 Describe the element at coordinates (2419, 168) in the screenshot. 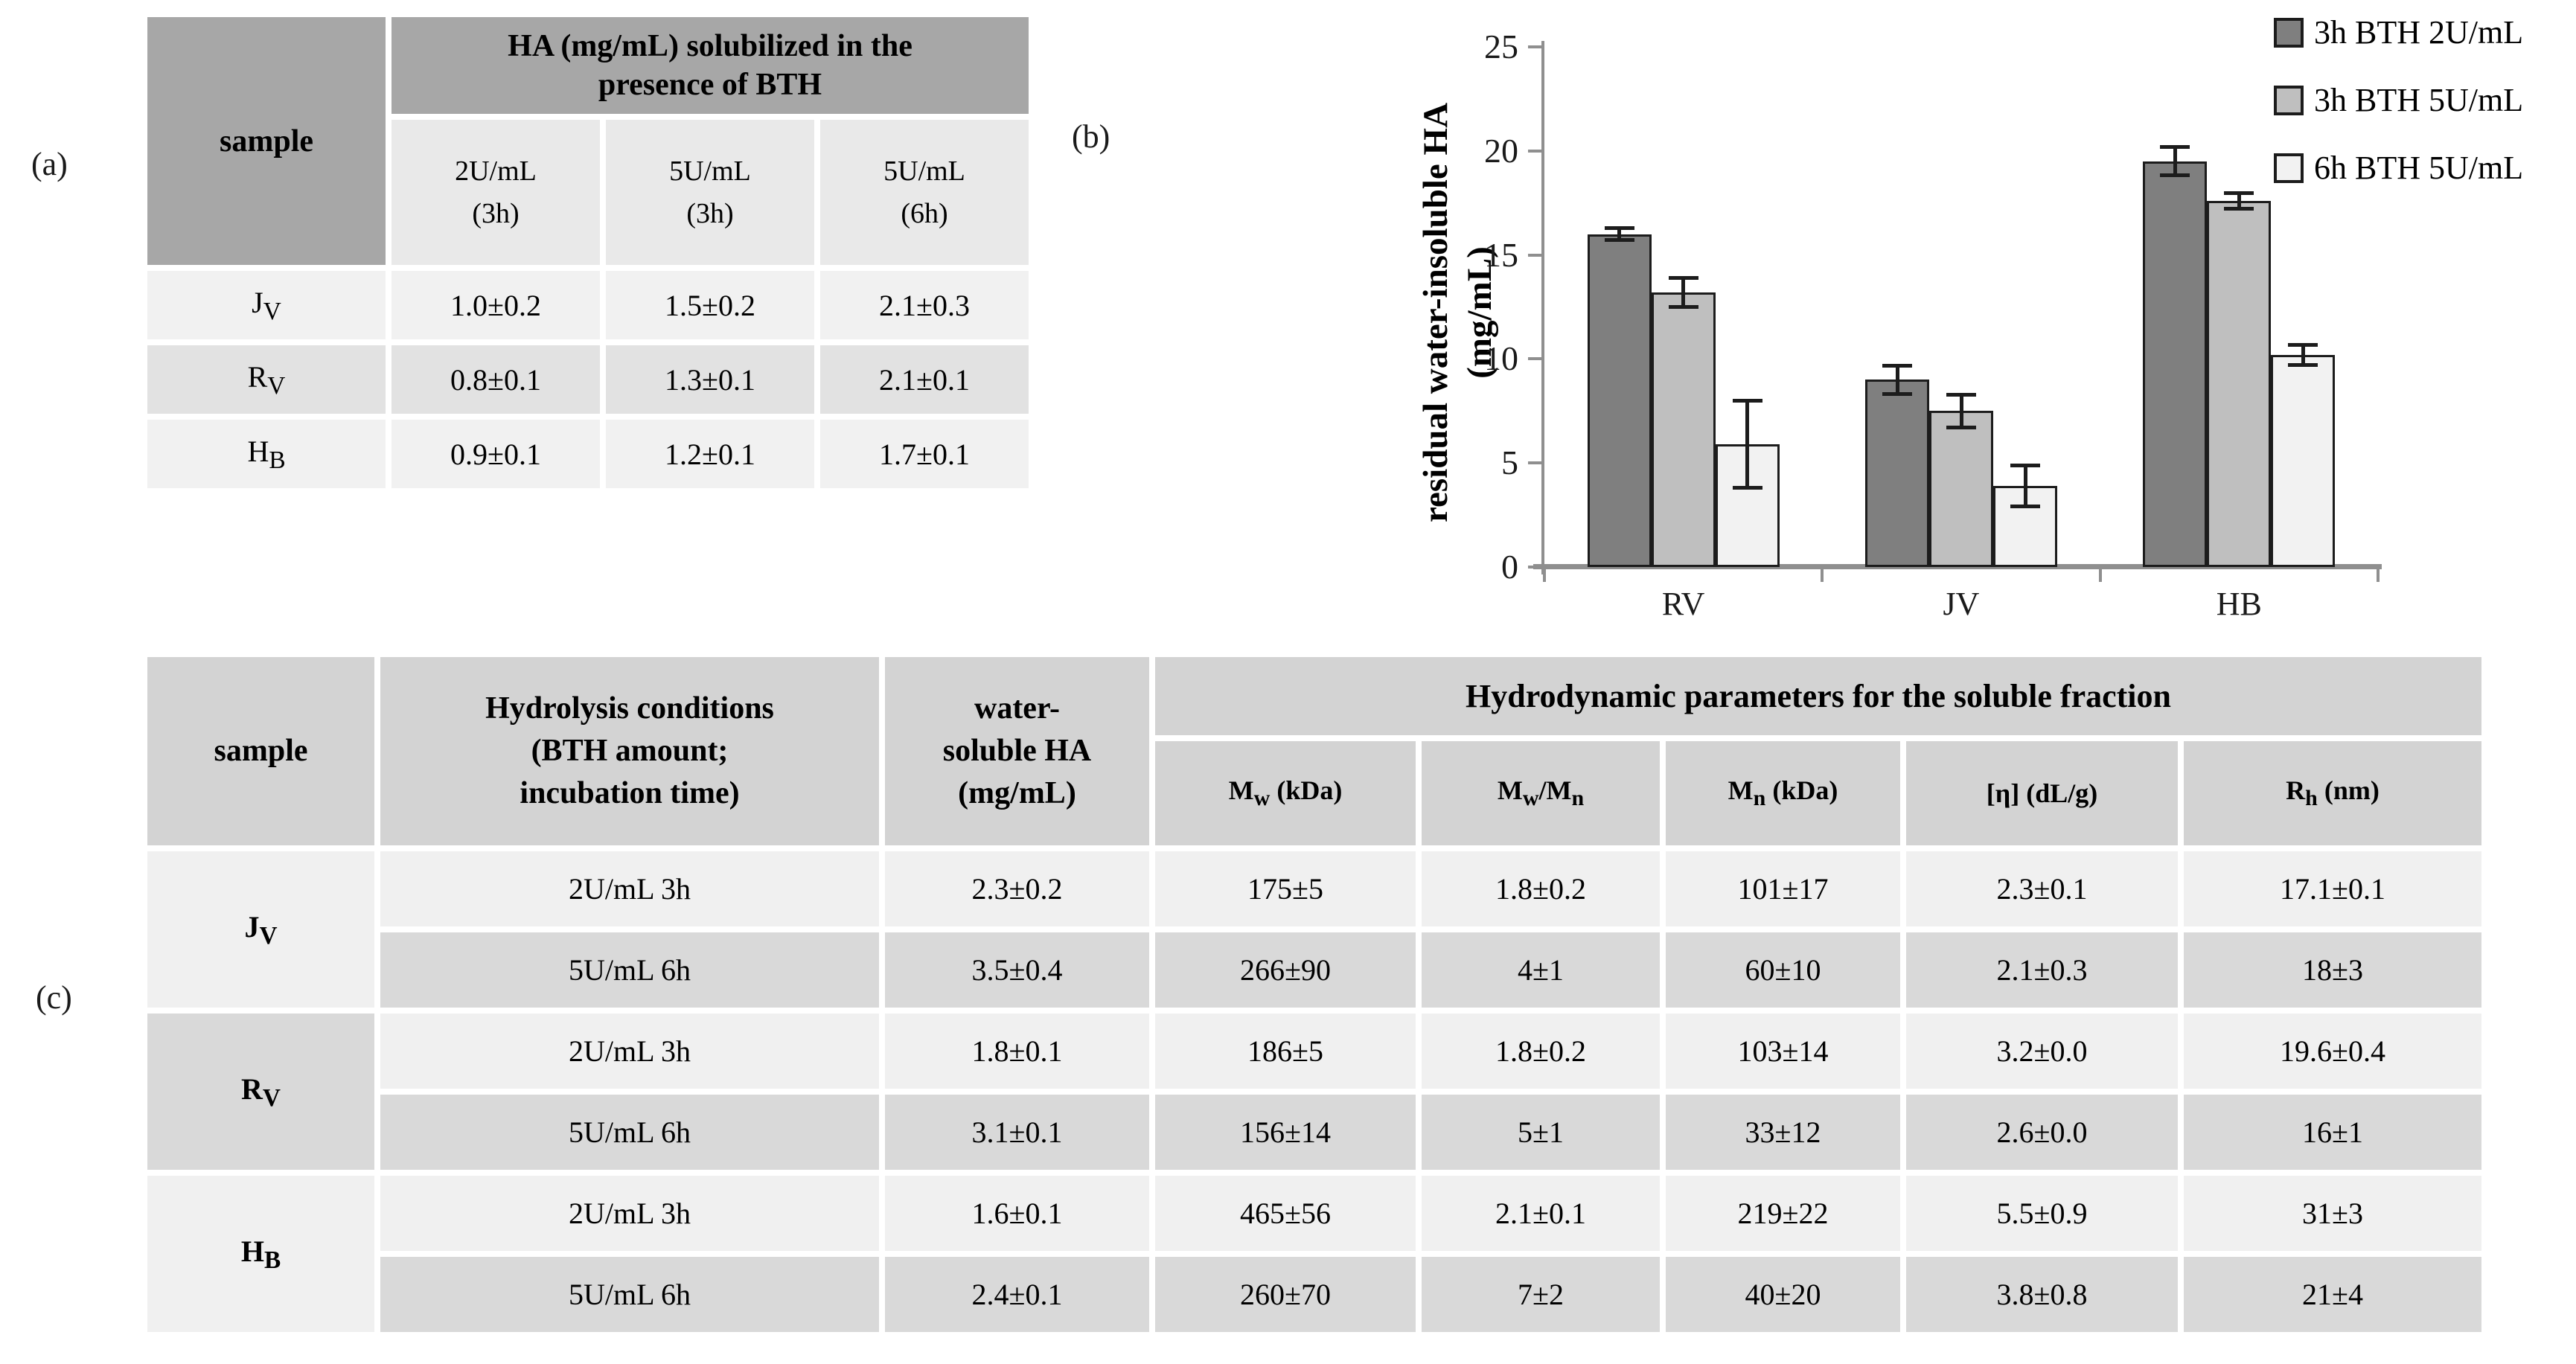

I see `legend-label: 6h BTH 5U/mL` at that location.